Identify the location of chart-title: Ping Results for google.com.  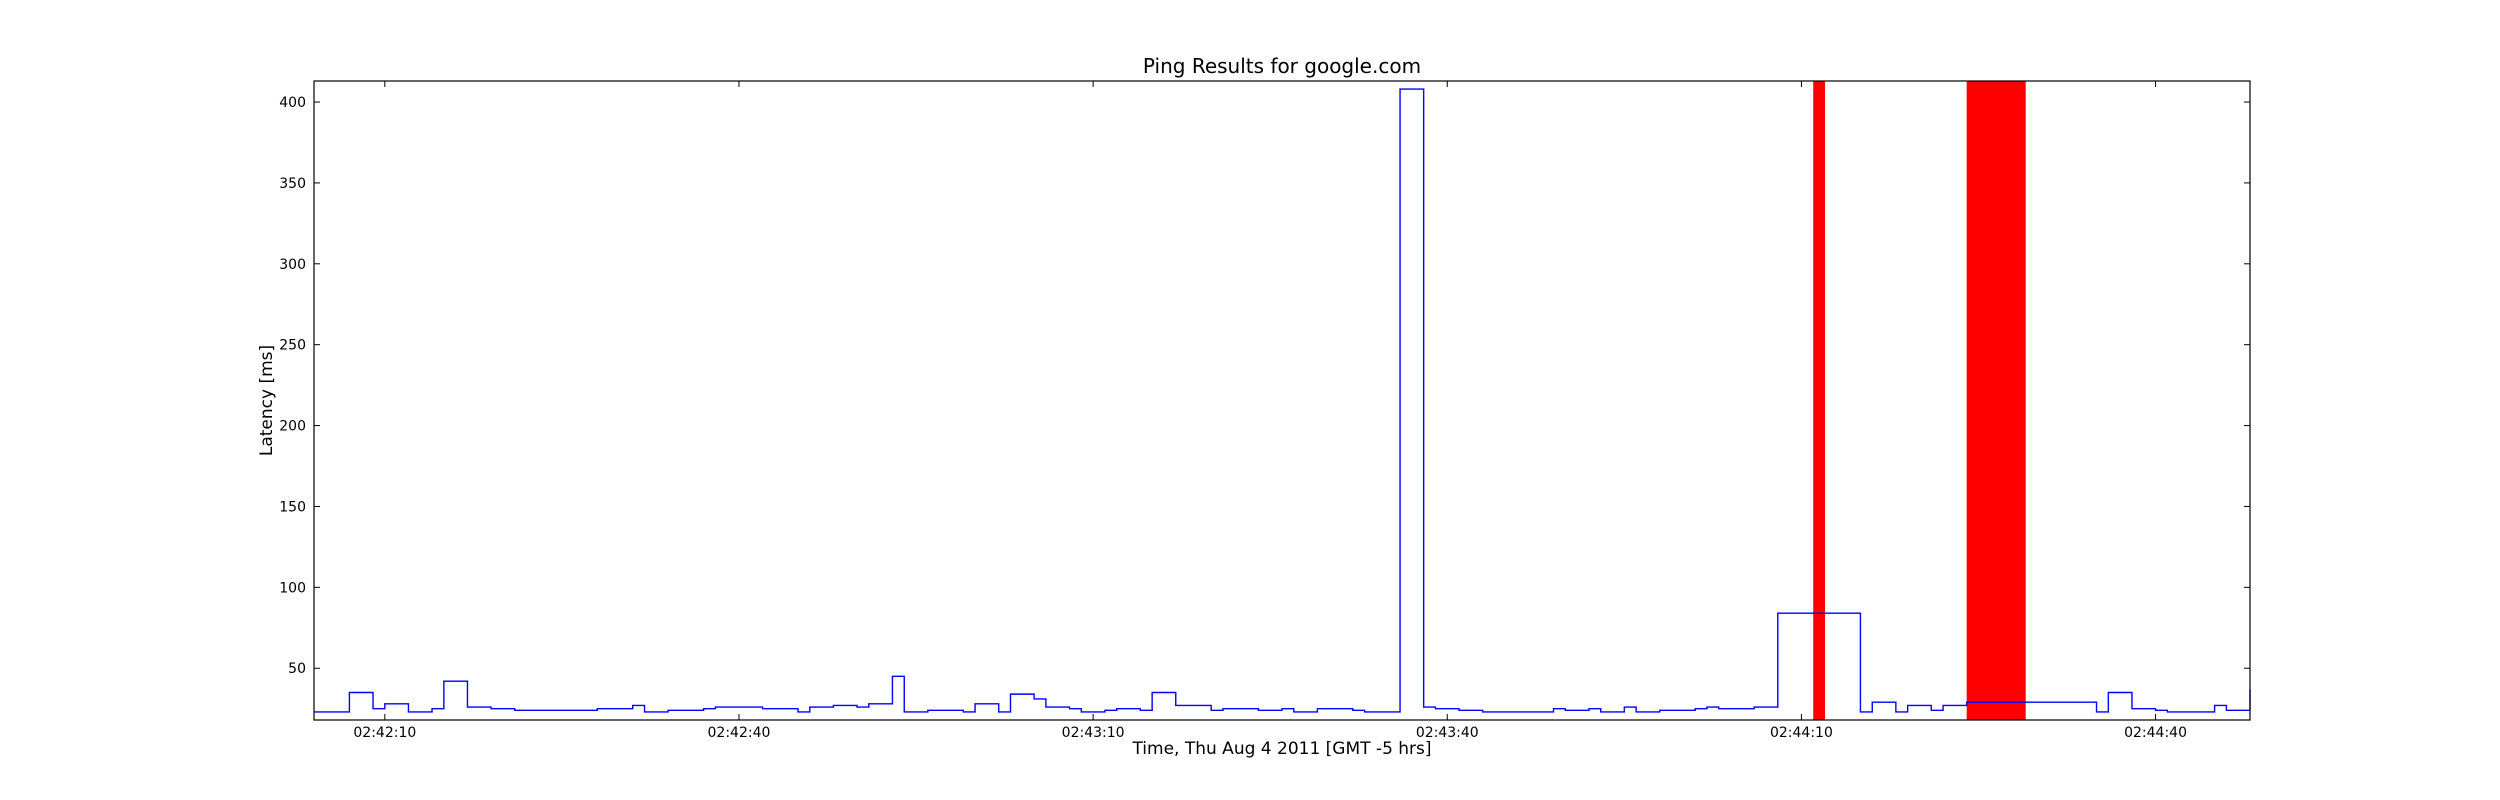
(1282, 66).